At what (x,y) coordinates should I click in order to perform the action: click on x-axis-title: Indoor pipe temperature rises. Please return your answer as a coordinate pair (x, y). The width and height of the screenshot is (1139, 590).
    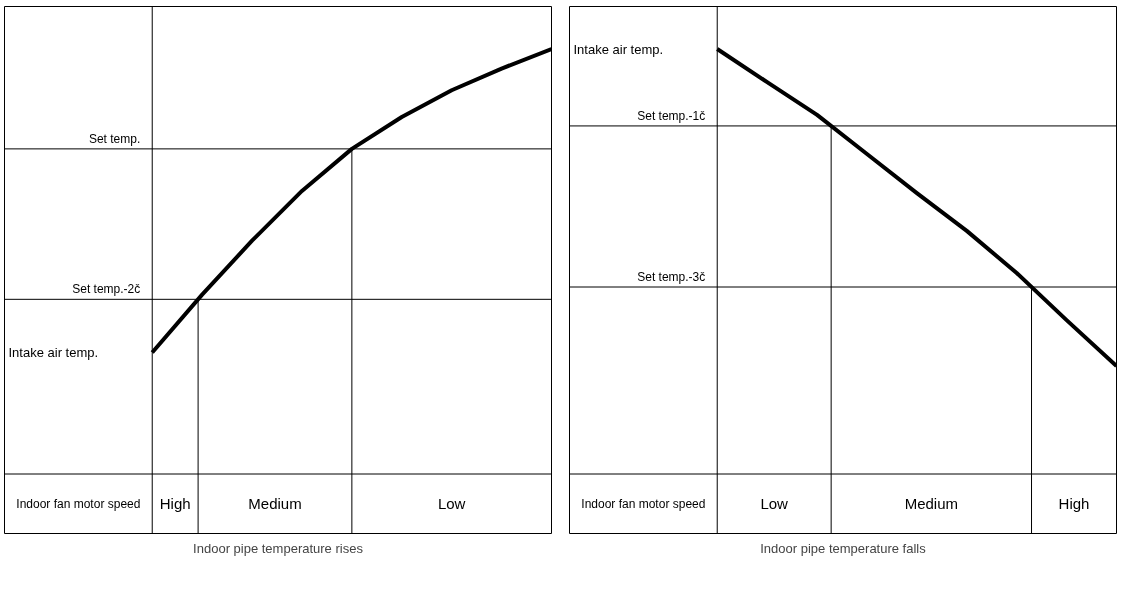
    Looking at the image, I should click on (278, 548).